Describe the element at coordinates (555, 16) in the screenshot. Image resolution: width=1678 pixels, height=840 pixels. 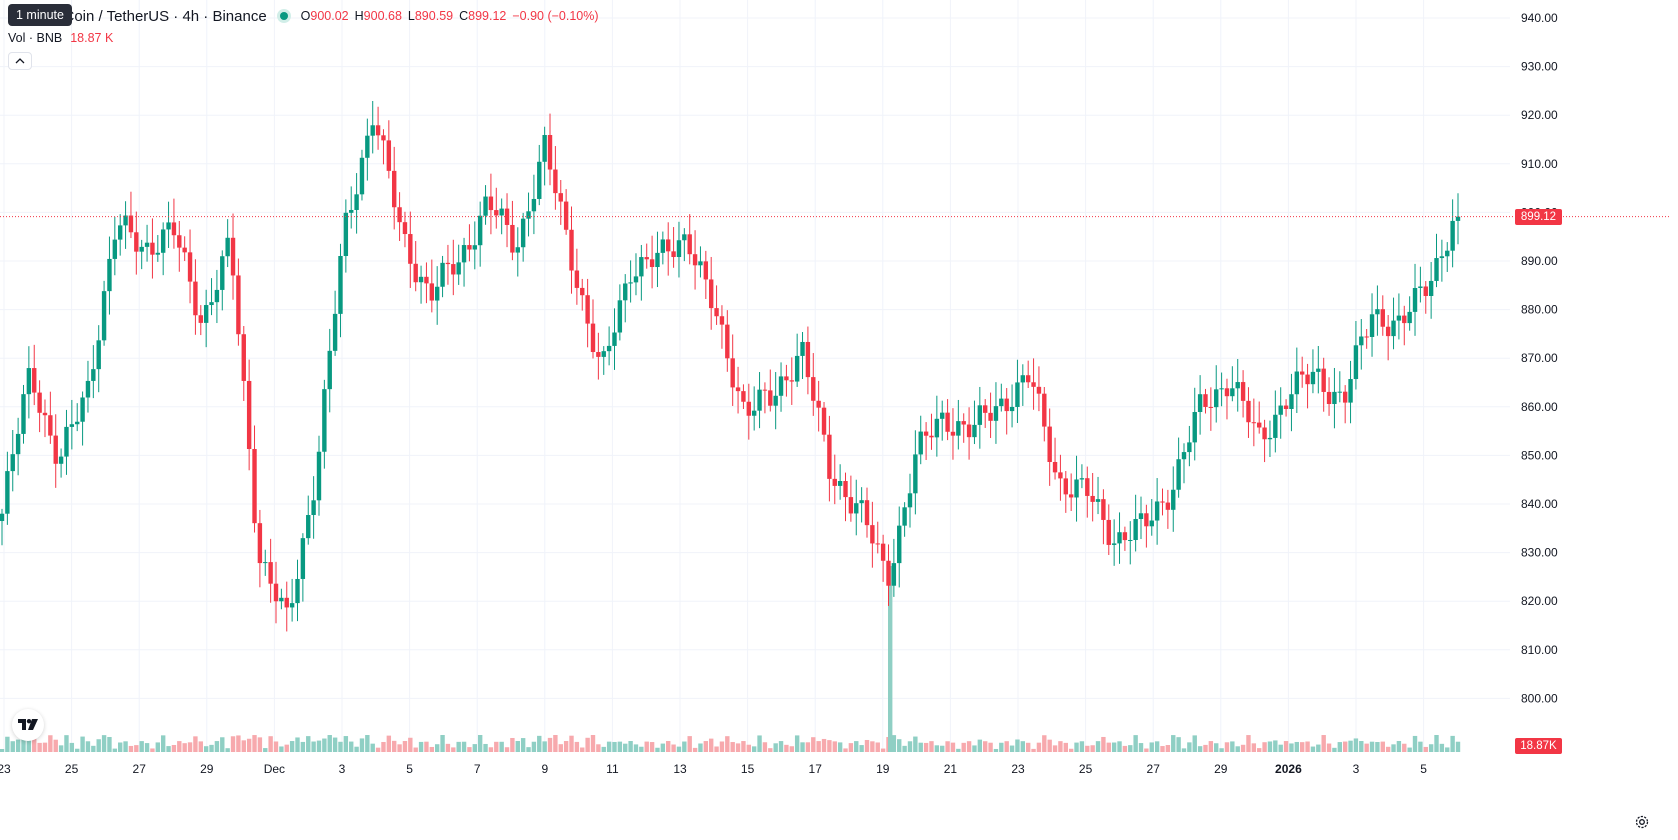
I see `change-value: −0.90 (−0.10%)` at that location.